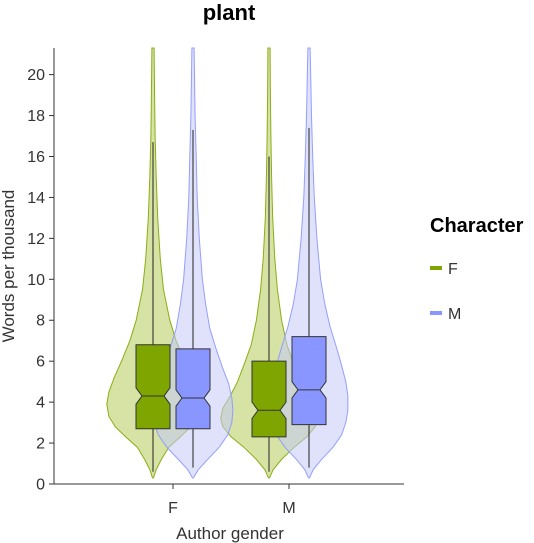 The image size is (534, 543). Describe the element at coordinates (40, 485) in the screenshot. I see `y-tick-label: 0` at that location.